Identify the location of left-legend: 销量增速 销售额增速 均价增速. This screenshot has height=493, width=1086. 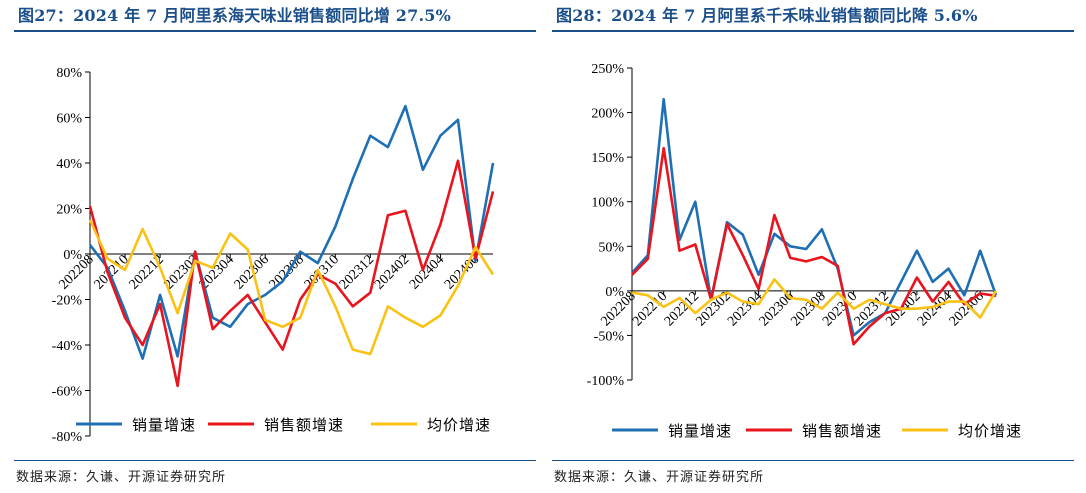
(283, 425).